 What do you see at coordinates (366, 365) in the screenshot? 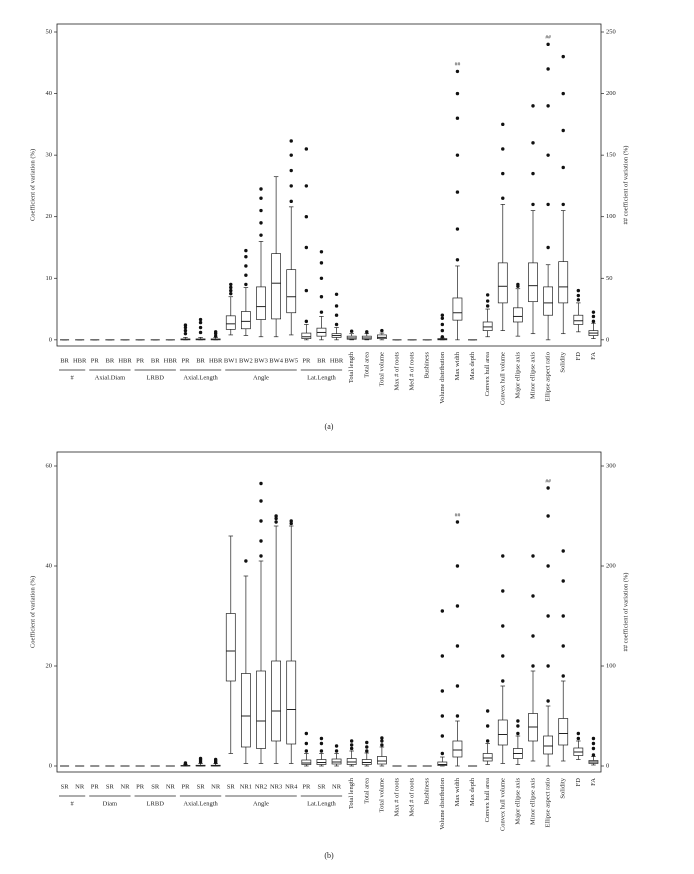
I see `x-tick-label: Total area` at bounding box center [366, 365].